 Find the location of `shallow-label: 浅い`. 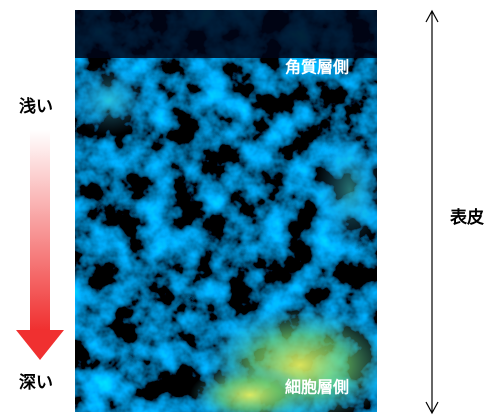

shallow-label: 浅い is located at coordinates (36, 106).